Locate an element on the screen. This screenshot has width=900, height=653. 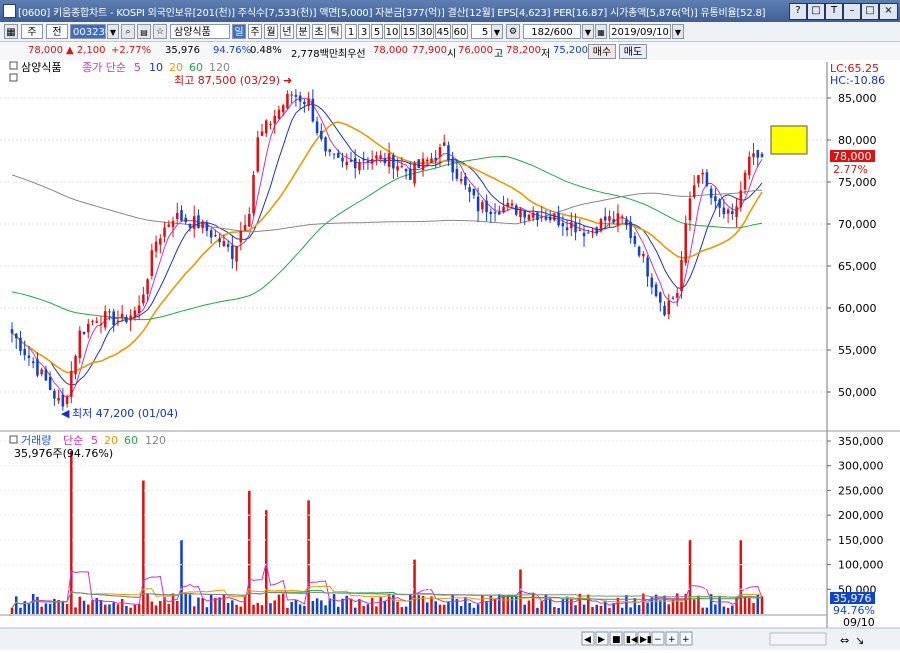
price-tick-label: 55,000 is located at coordinates (857, 350).